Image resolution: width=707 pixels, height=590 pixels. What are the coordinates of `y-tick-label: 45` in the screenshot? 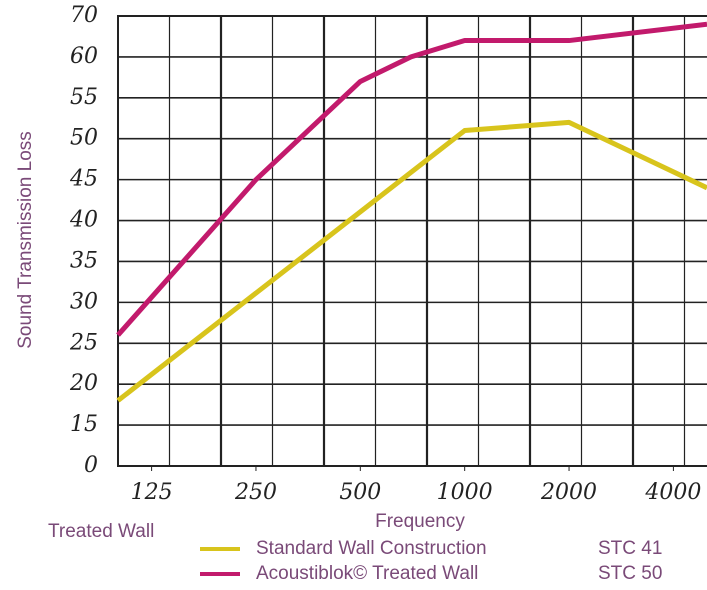 It's located at (83, 179).